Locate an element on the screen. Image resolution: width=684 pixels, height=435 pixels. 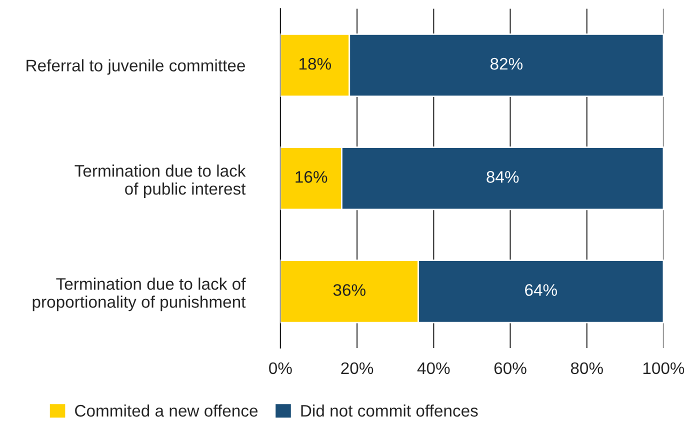
y-tick-label: Termination due to lack of public interest is located at coordinates (160, 181).